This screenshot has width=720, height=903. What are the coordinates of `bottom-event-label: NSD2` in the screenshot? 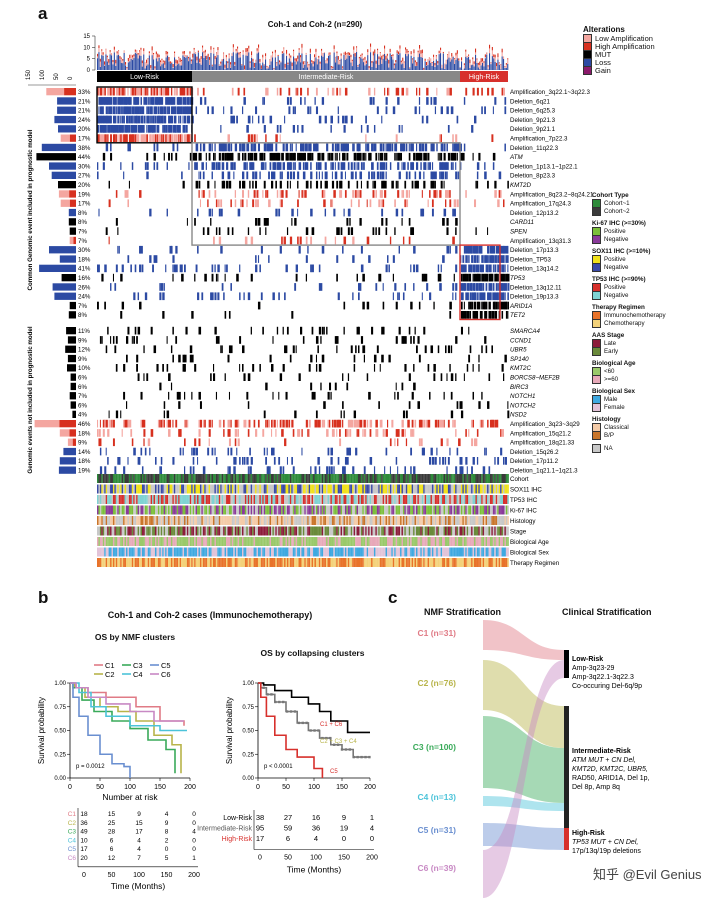 It's located at (518, 415).